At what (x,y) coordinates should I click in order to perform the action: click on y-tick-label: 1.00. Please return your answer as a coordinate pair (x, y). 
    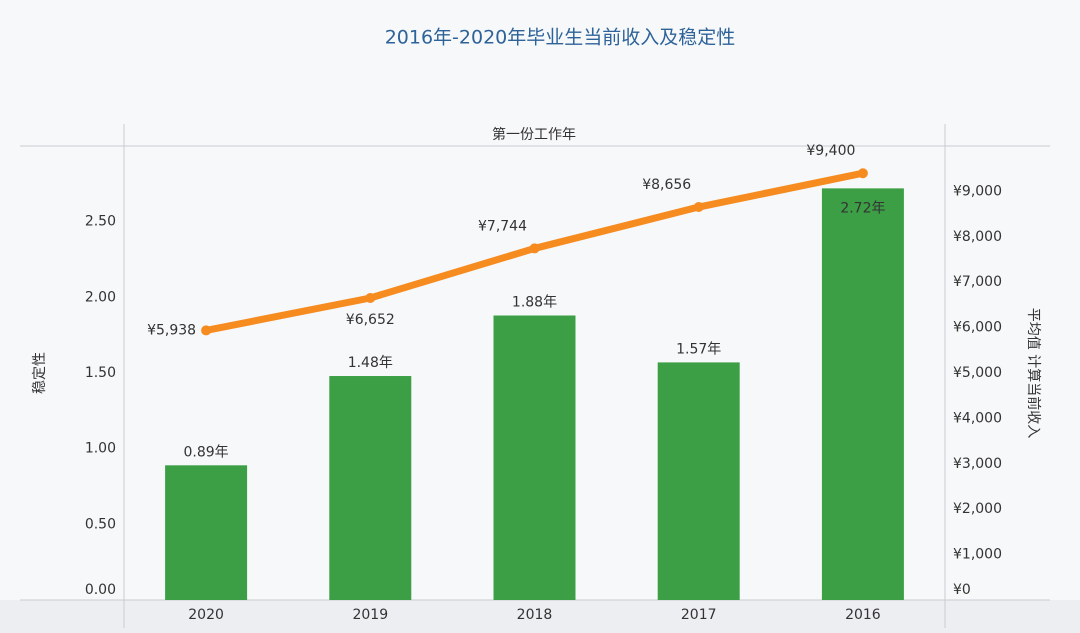
    Looking at the image, I should click on (100, 449).